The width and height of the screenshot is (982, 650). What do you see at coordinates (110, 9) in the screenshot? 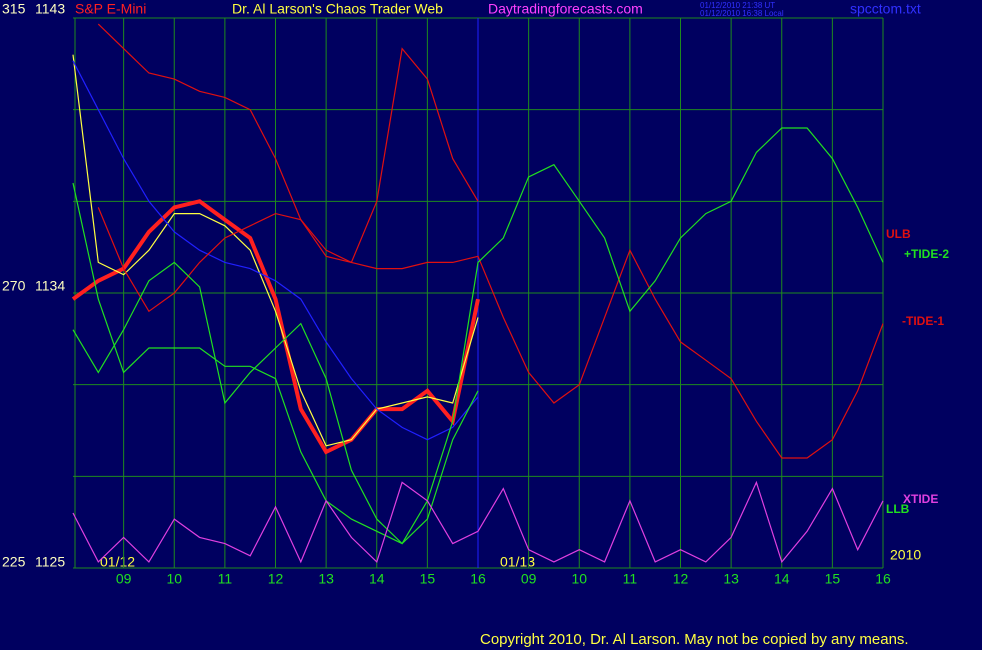
I see `symbol: S&P E-Mini` at bounding box center [110, 9].